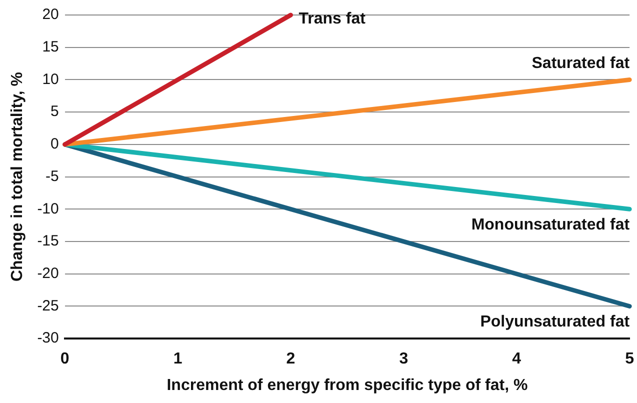 The height and width of the screenshot is (403, 637). What do you see at coordinates (291, 359) in the screenshot?
I see `x-tick-label: 2` at bounding box center [291, 359].